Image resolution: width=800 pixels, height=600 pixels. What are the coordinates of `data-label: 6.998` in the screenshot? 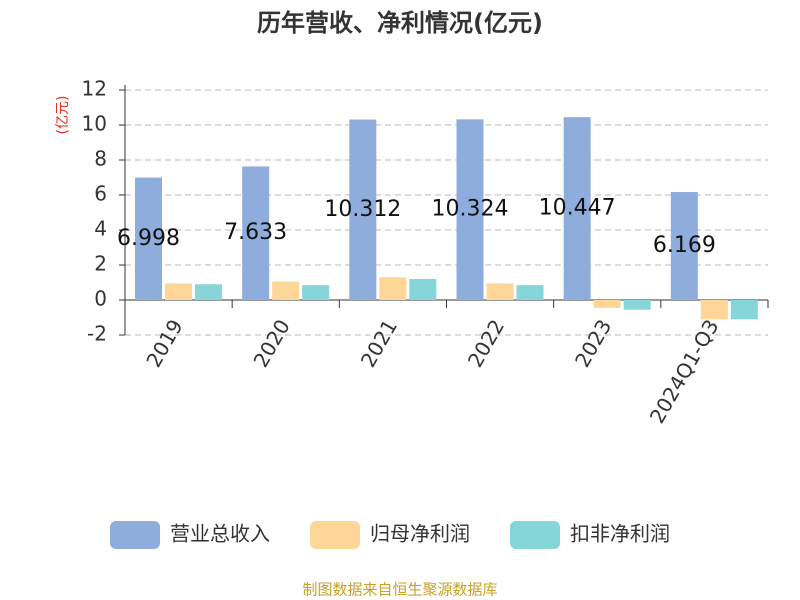 It's located at (148, 238).